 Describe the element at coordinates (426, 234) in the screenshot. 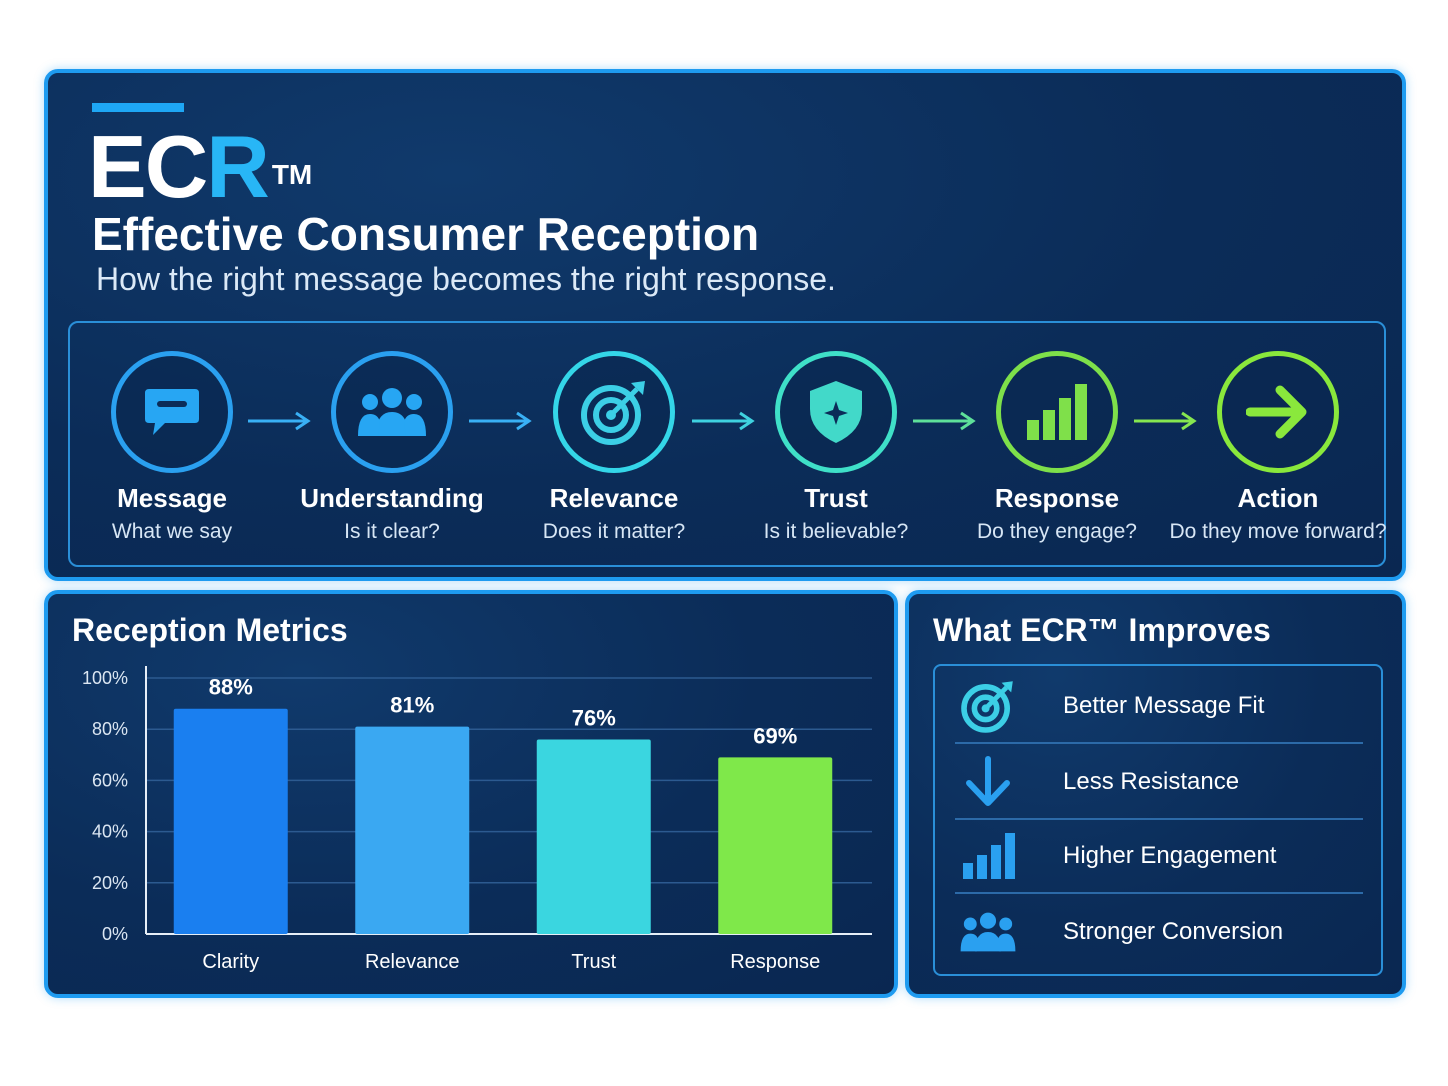

I see `page-title: Effective Consumer Reception` at that location.